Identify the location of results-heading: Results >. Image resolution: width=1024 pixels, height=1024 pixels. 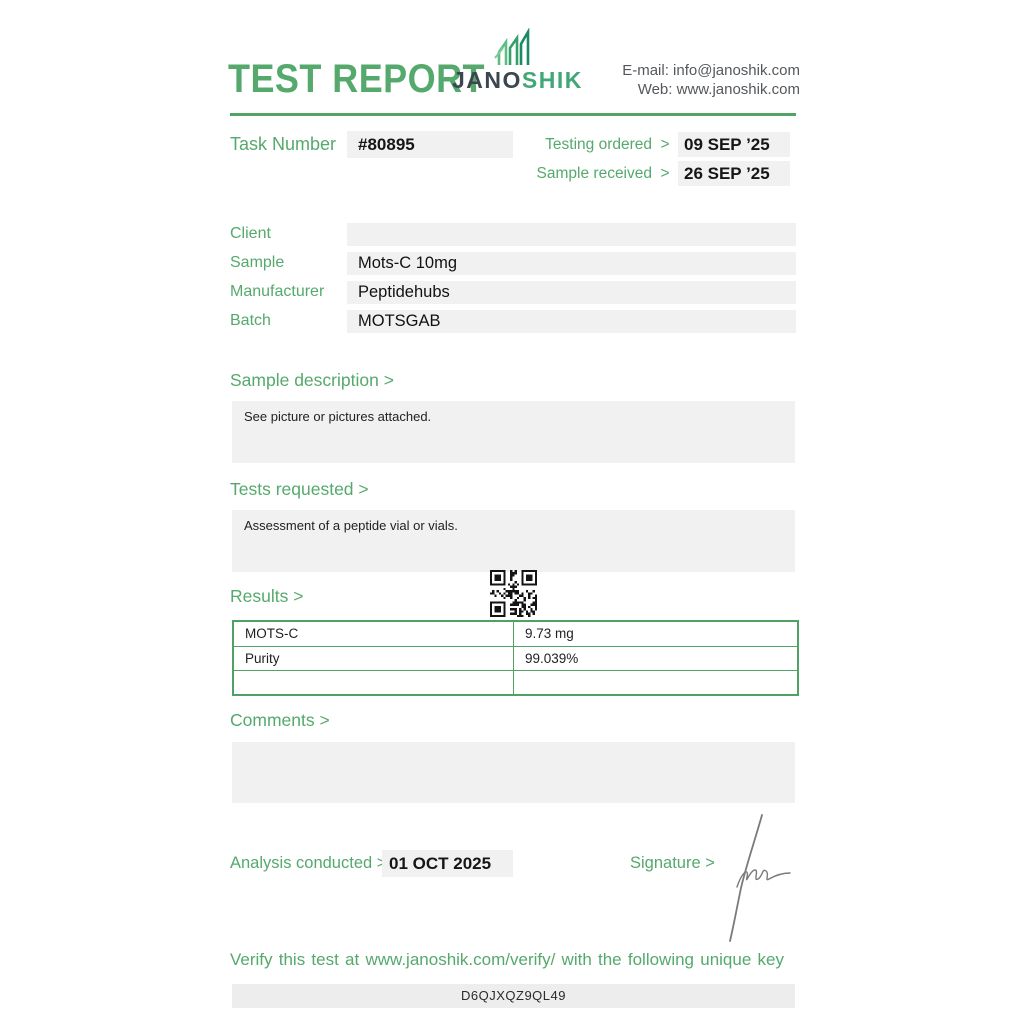
(267, 596).